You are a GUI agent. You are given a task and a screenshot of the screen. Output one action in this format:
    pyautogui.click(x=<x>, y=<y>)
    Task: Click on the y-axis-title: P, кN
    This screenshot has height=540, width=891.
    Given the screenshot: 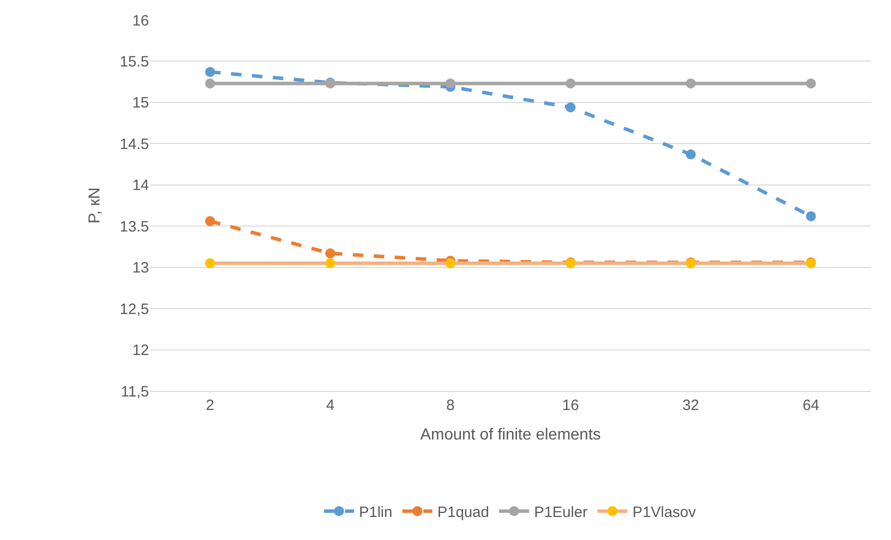 What is the action you would take?
    pyautogui.click(x=95, y=205)
    